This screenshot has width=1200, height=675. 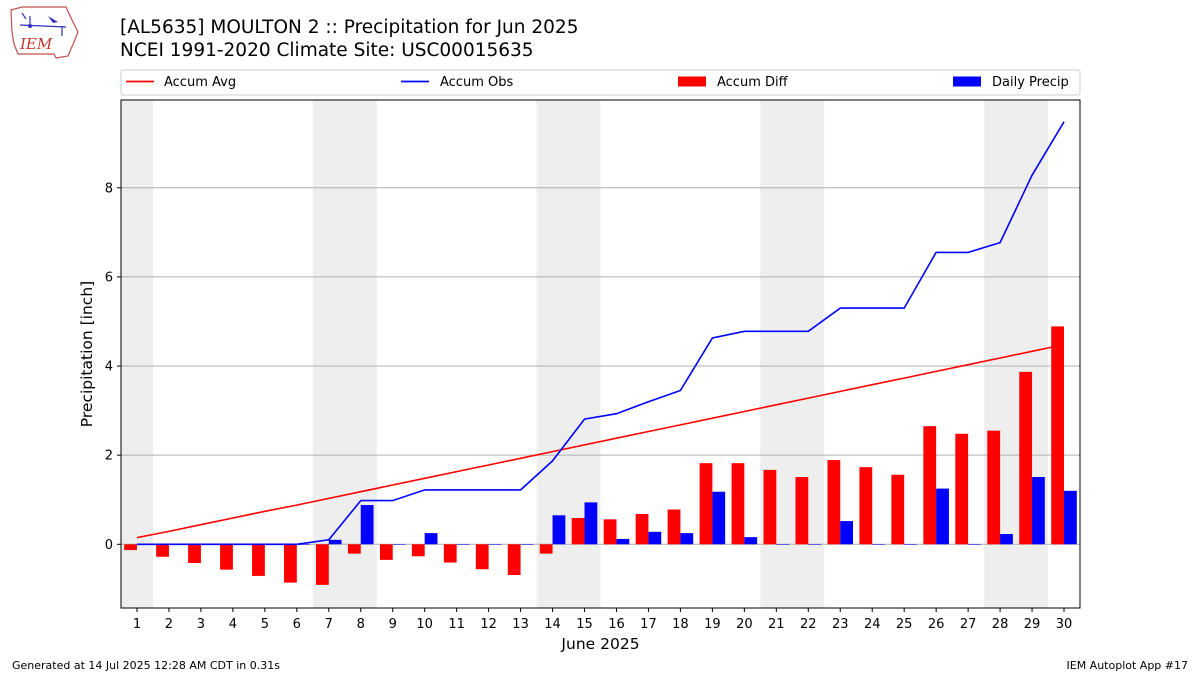 What do you see at coordinates (456, 624) in the screenshot?
I see `x-tick-label: 11` at bounding box center [456, 624].